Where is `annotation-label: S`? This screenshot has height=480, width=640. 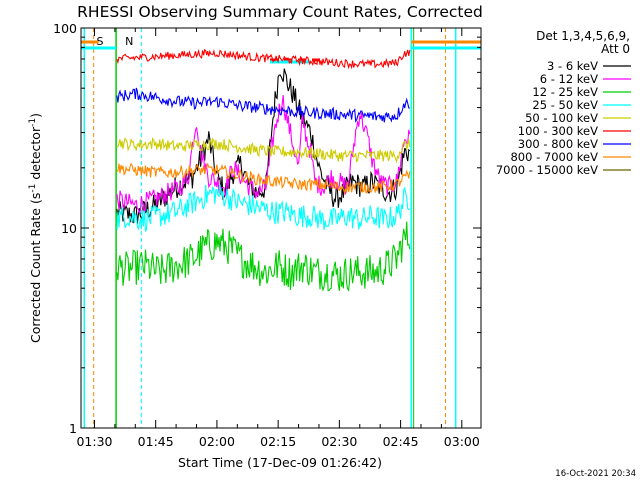
annotation-label: S is located at coordinates (100, 41).